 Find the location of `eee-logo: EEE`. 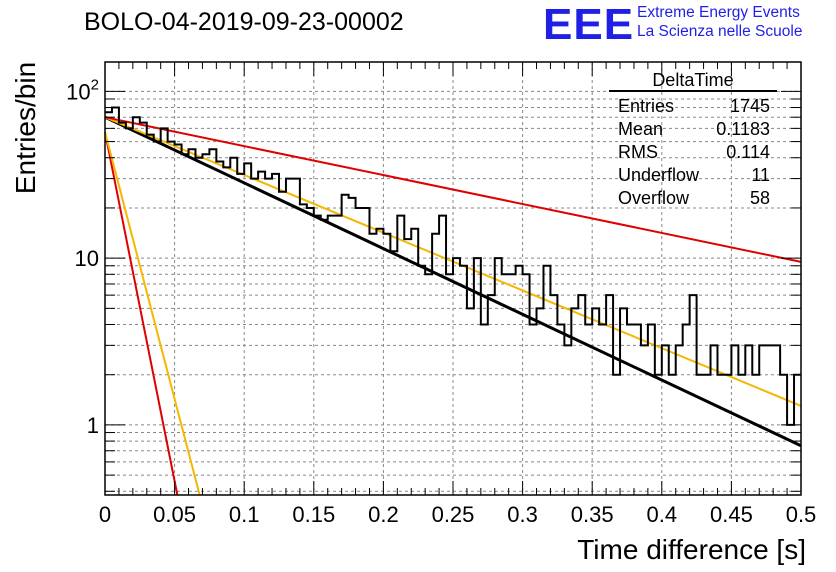

eee-logo: EEE is located at coordinates (589, 24).